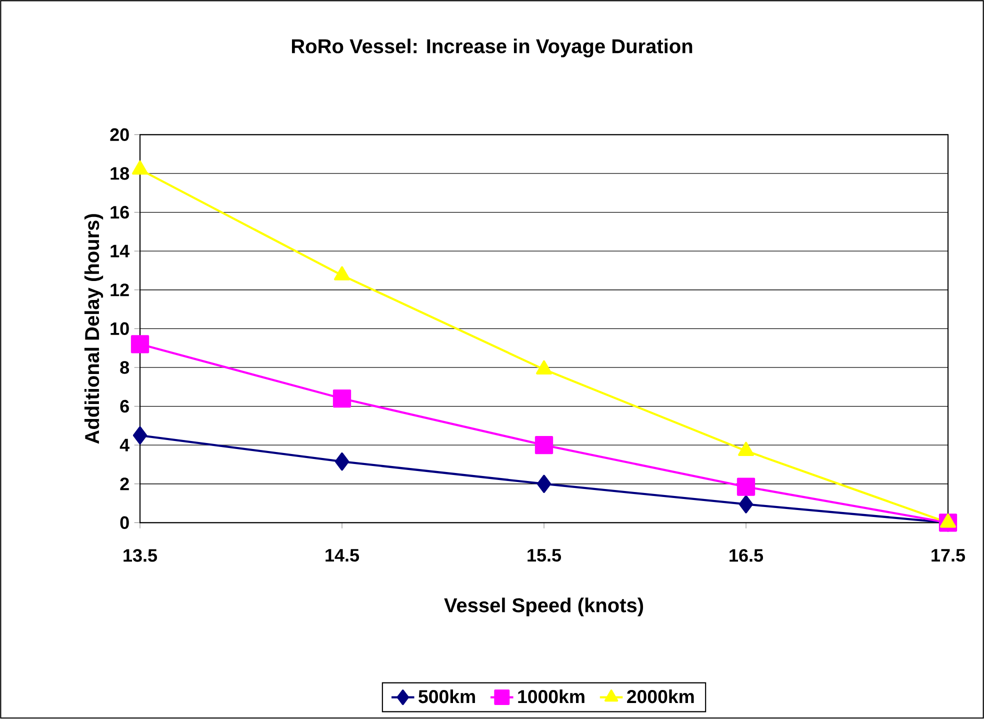  What do you see at coordinates (545, 555) in the screenshot?
I see `x-tick-label: 15.5` at bounding box center [545, 555].